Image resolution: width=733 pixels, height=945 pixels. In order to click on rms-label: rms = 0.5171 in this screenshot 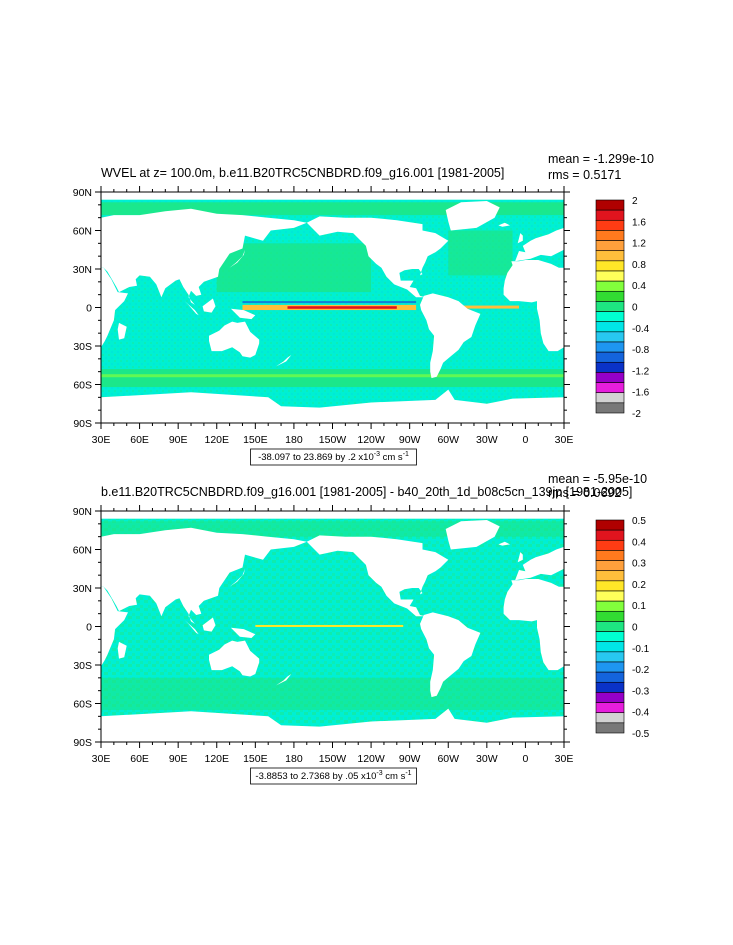, I will do `click(584, 175)`.